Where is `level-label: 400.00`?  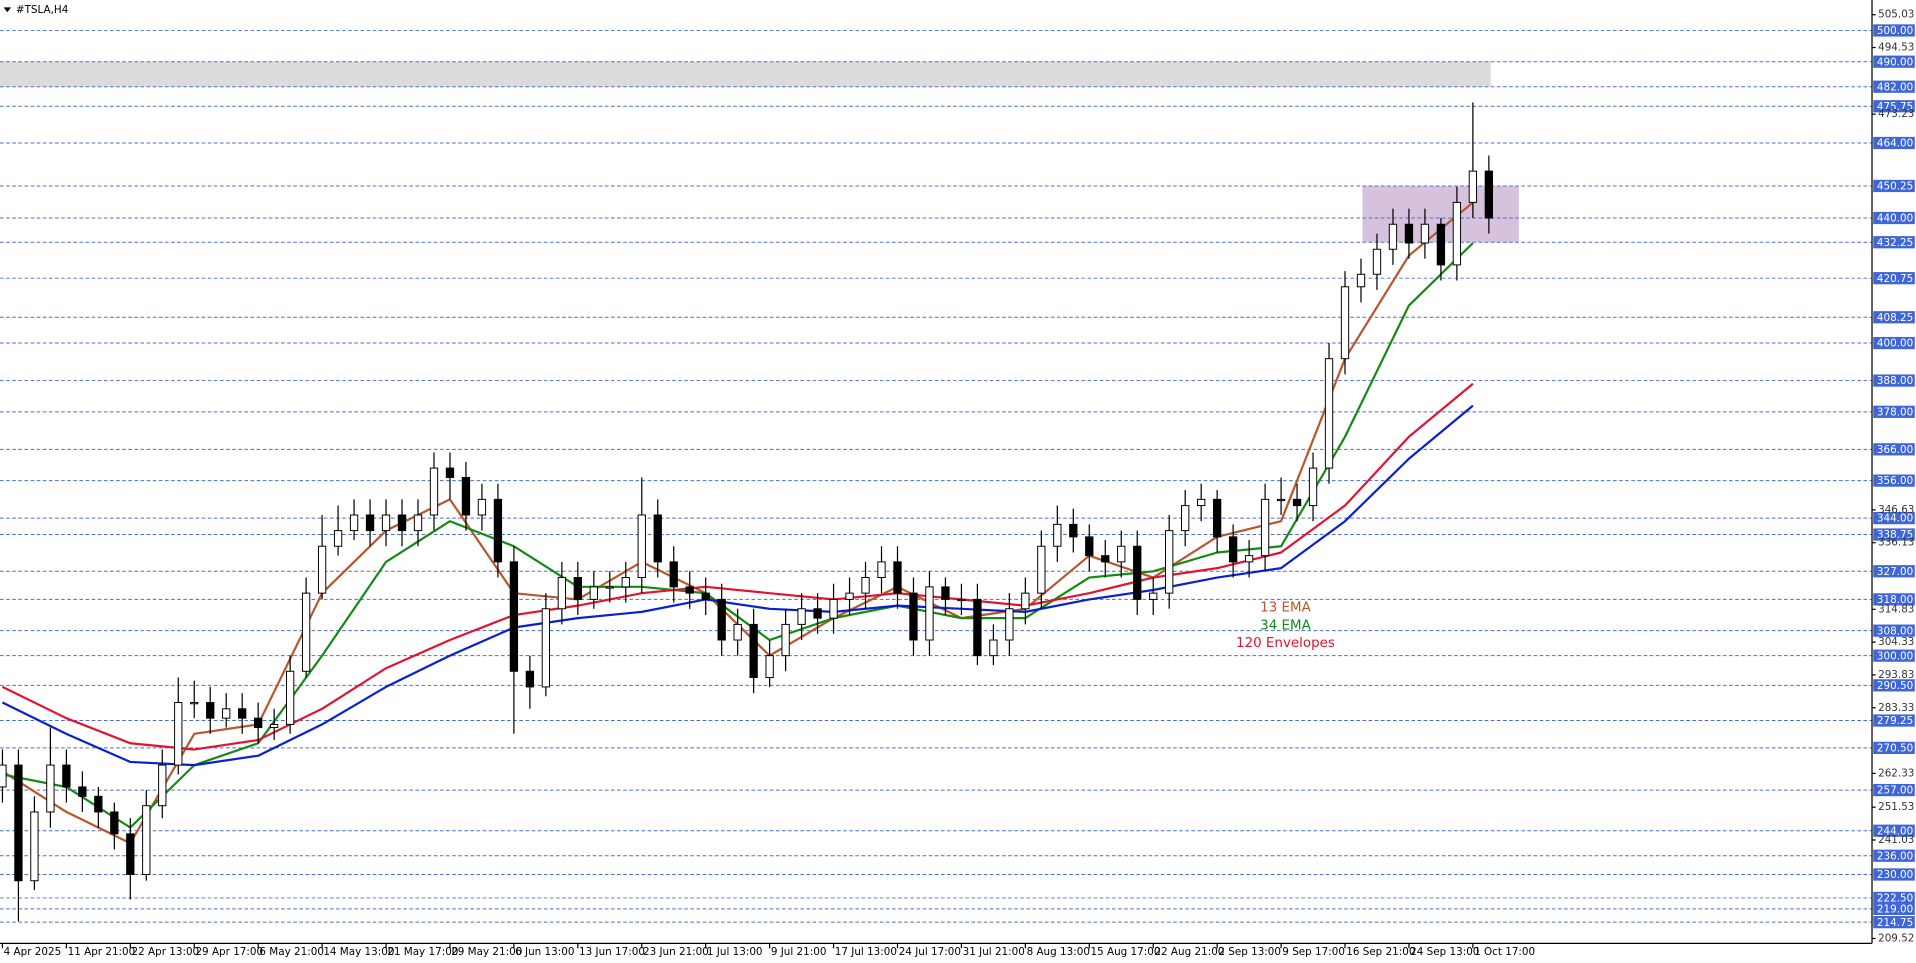
level-label: 400.00 is located at coordinates (1895, 344).